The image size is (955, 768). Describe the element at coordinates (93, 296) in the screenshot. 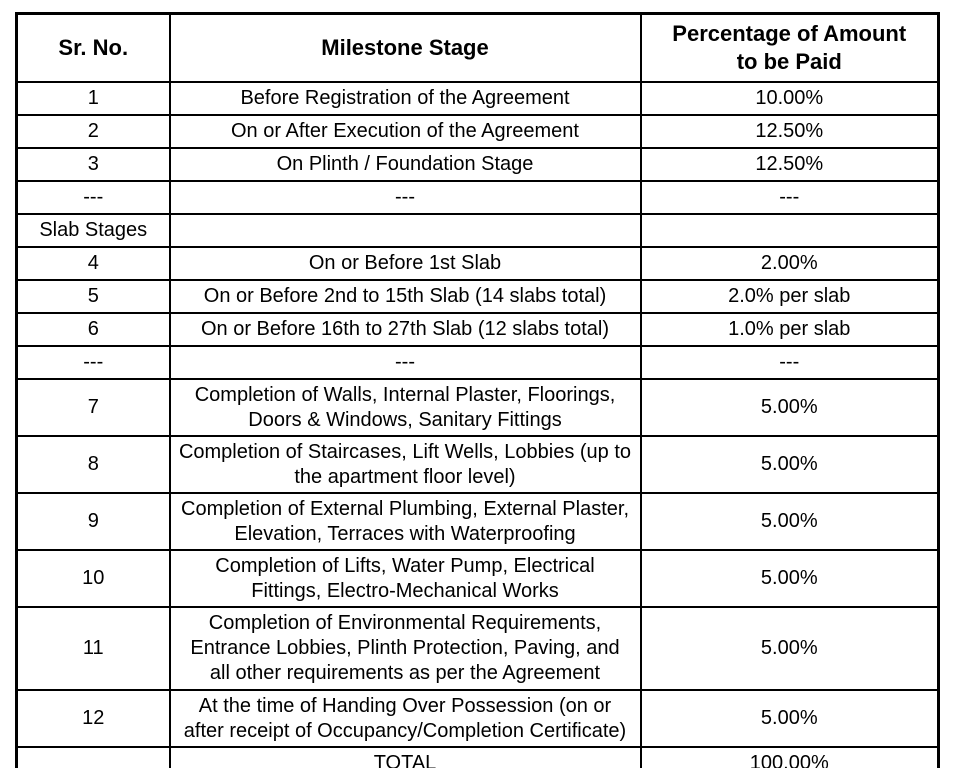

I see `cell-sr-no: 5` at that location.